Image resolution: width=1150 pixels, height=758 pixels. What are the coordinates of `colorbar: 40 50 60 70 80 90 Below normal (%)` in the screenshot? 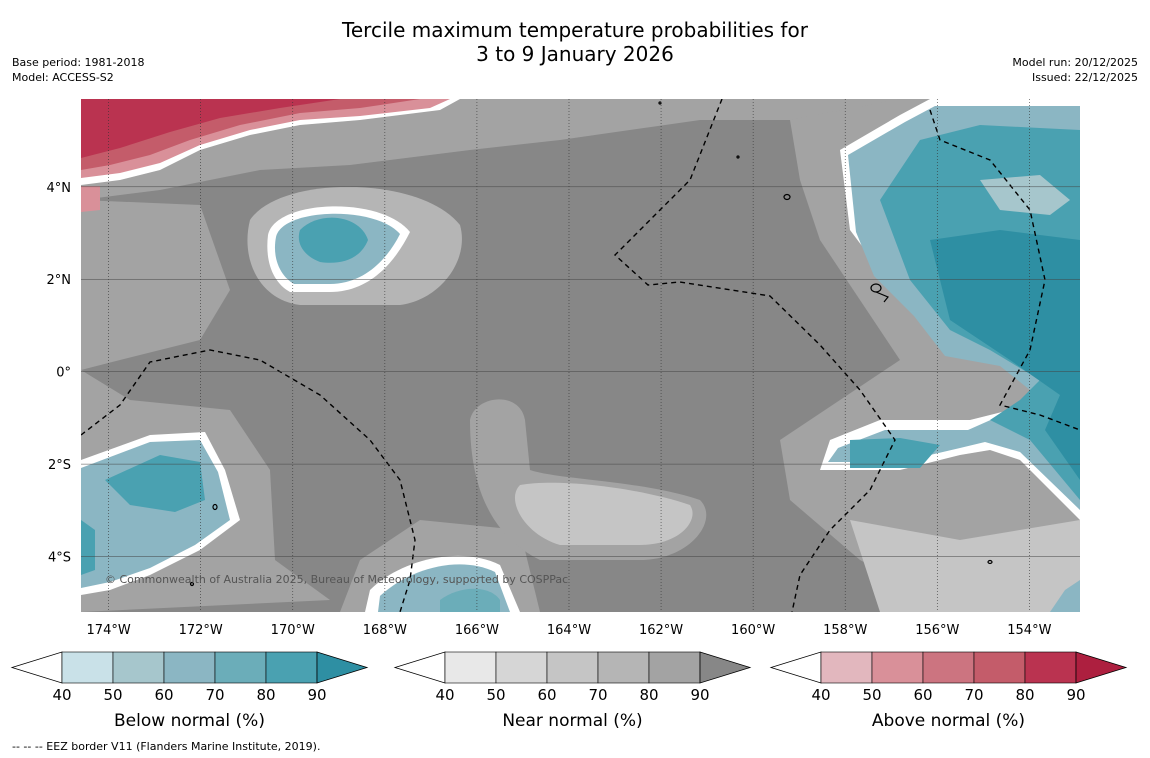 It's located at (189, 691).